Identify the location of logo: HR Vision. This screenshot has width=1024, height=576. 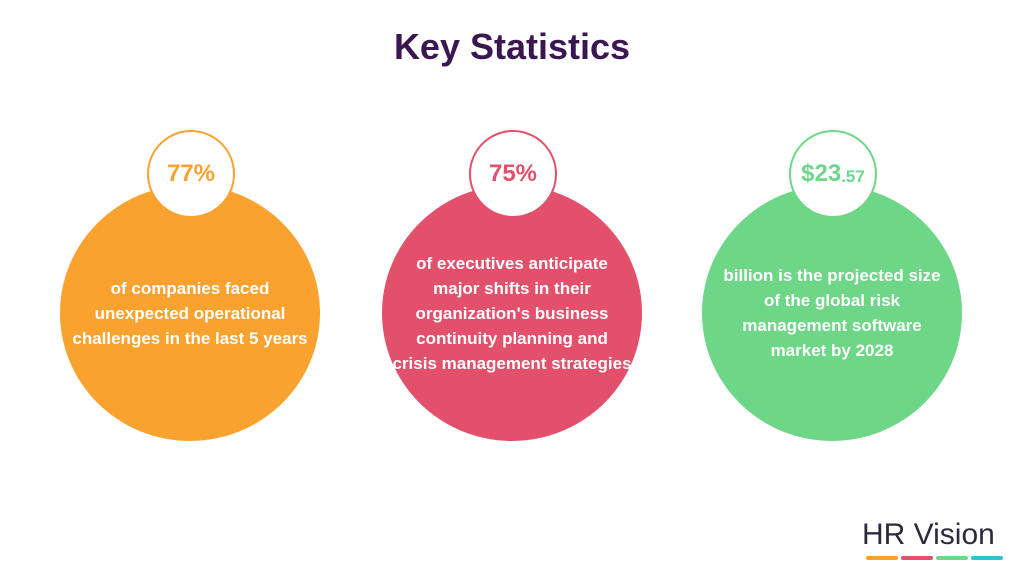
(928, 534).